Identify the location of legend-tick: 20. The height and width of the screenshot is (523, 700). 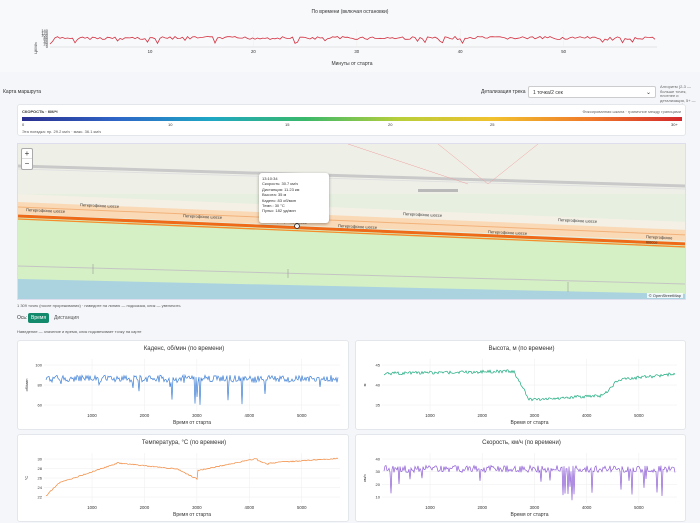
(390, 124).